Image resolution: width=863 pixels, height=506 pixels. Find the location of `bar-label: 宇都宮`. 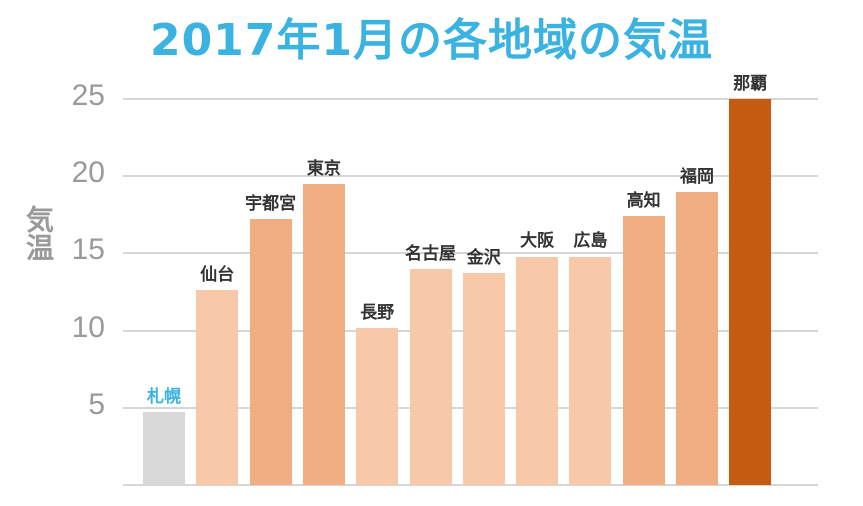

bar-label: 宇都宮 is located at coordinates (271, 204).